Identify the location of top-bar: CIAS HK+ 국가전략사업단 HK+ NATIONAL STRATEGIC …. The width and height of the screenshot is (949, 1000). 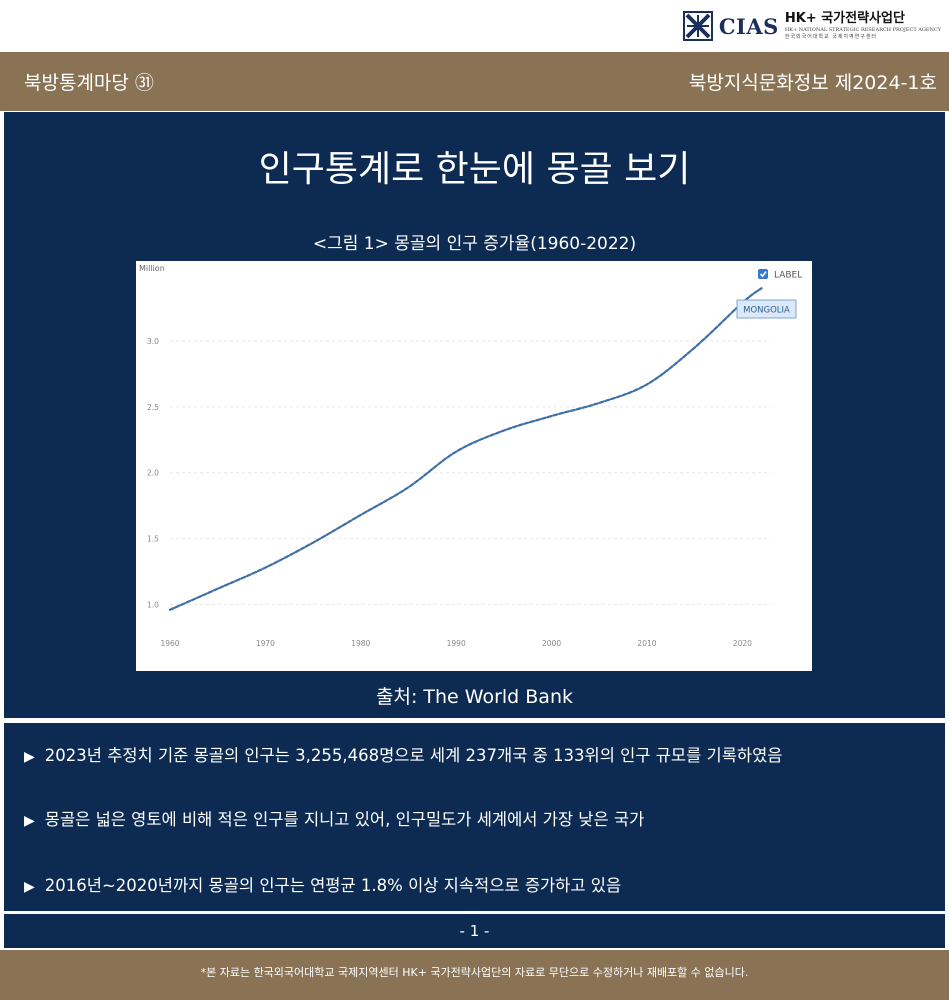
(474, 26).